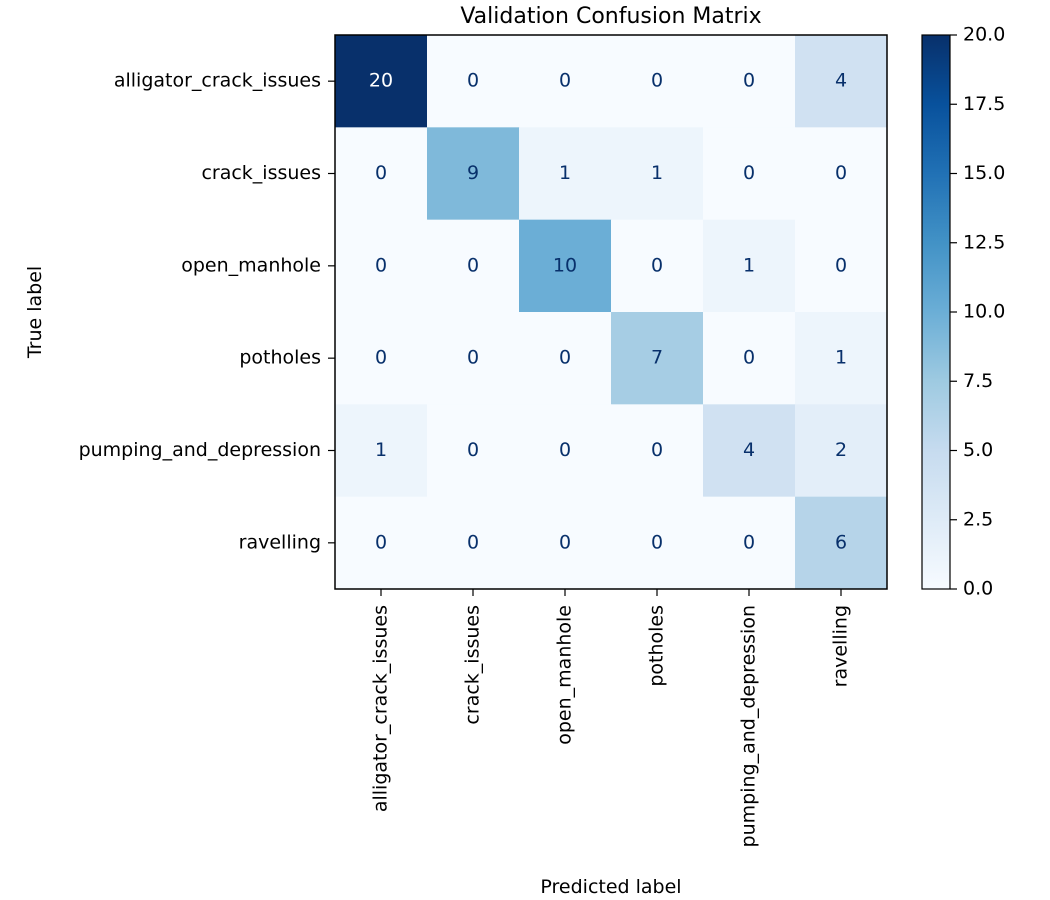 The image size is (1050, 900). I want to click on y-tick-label: alligator_crack_issues, so click(217, 81).